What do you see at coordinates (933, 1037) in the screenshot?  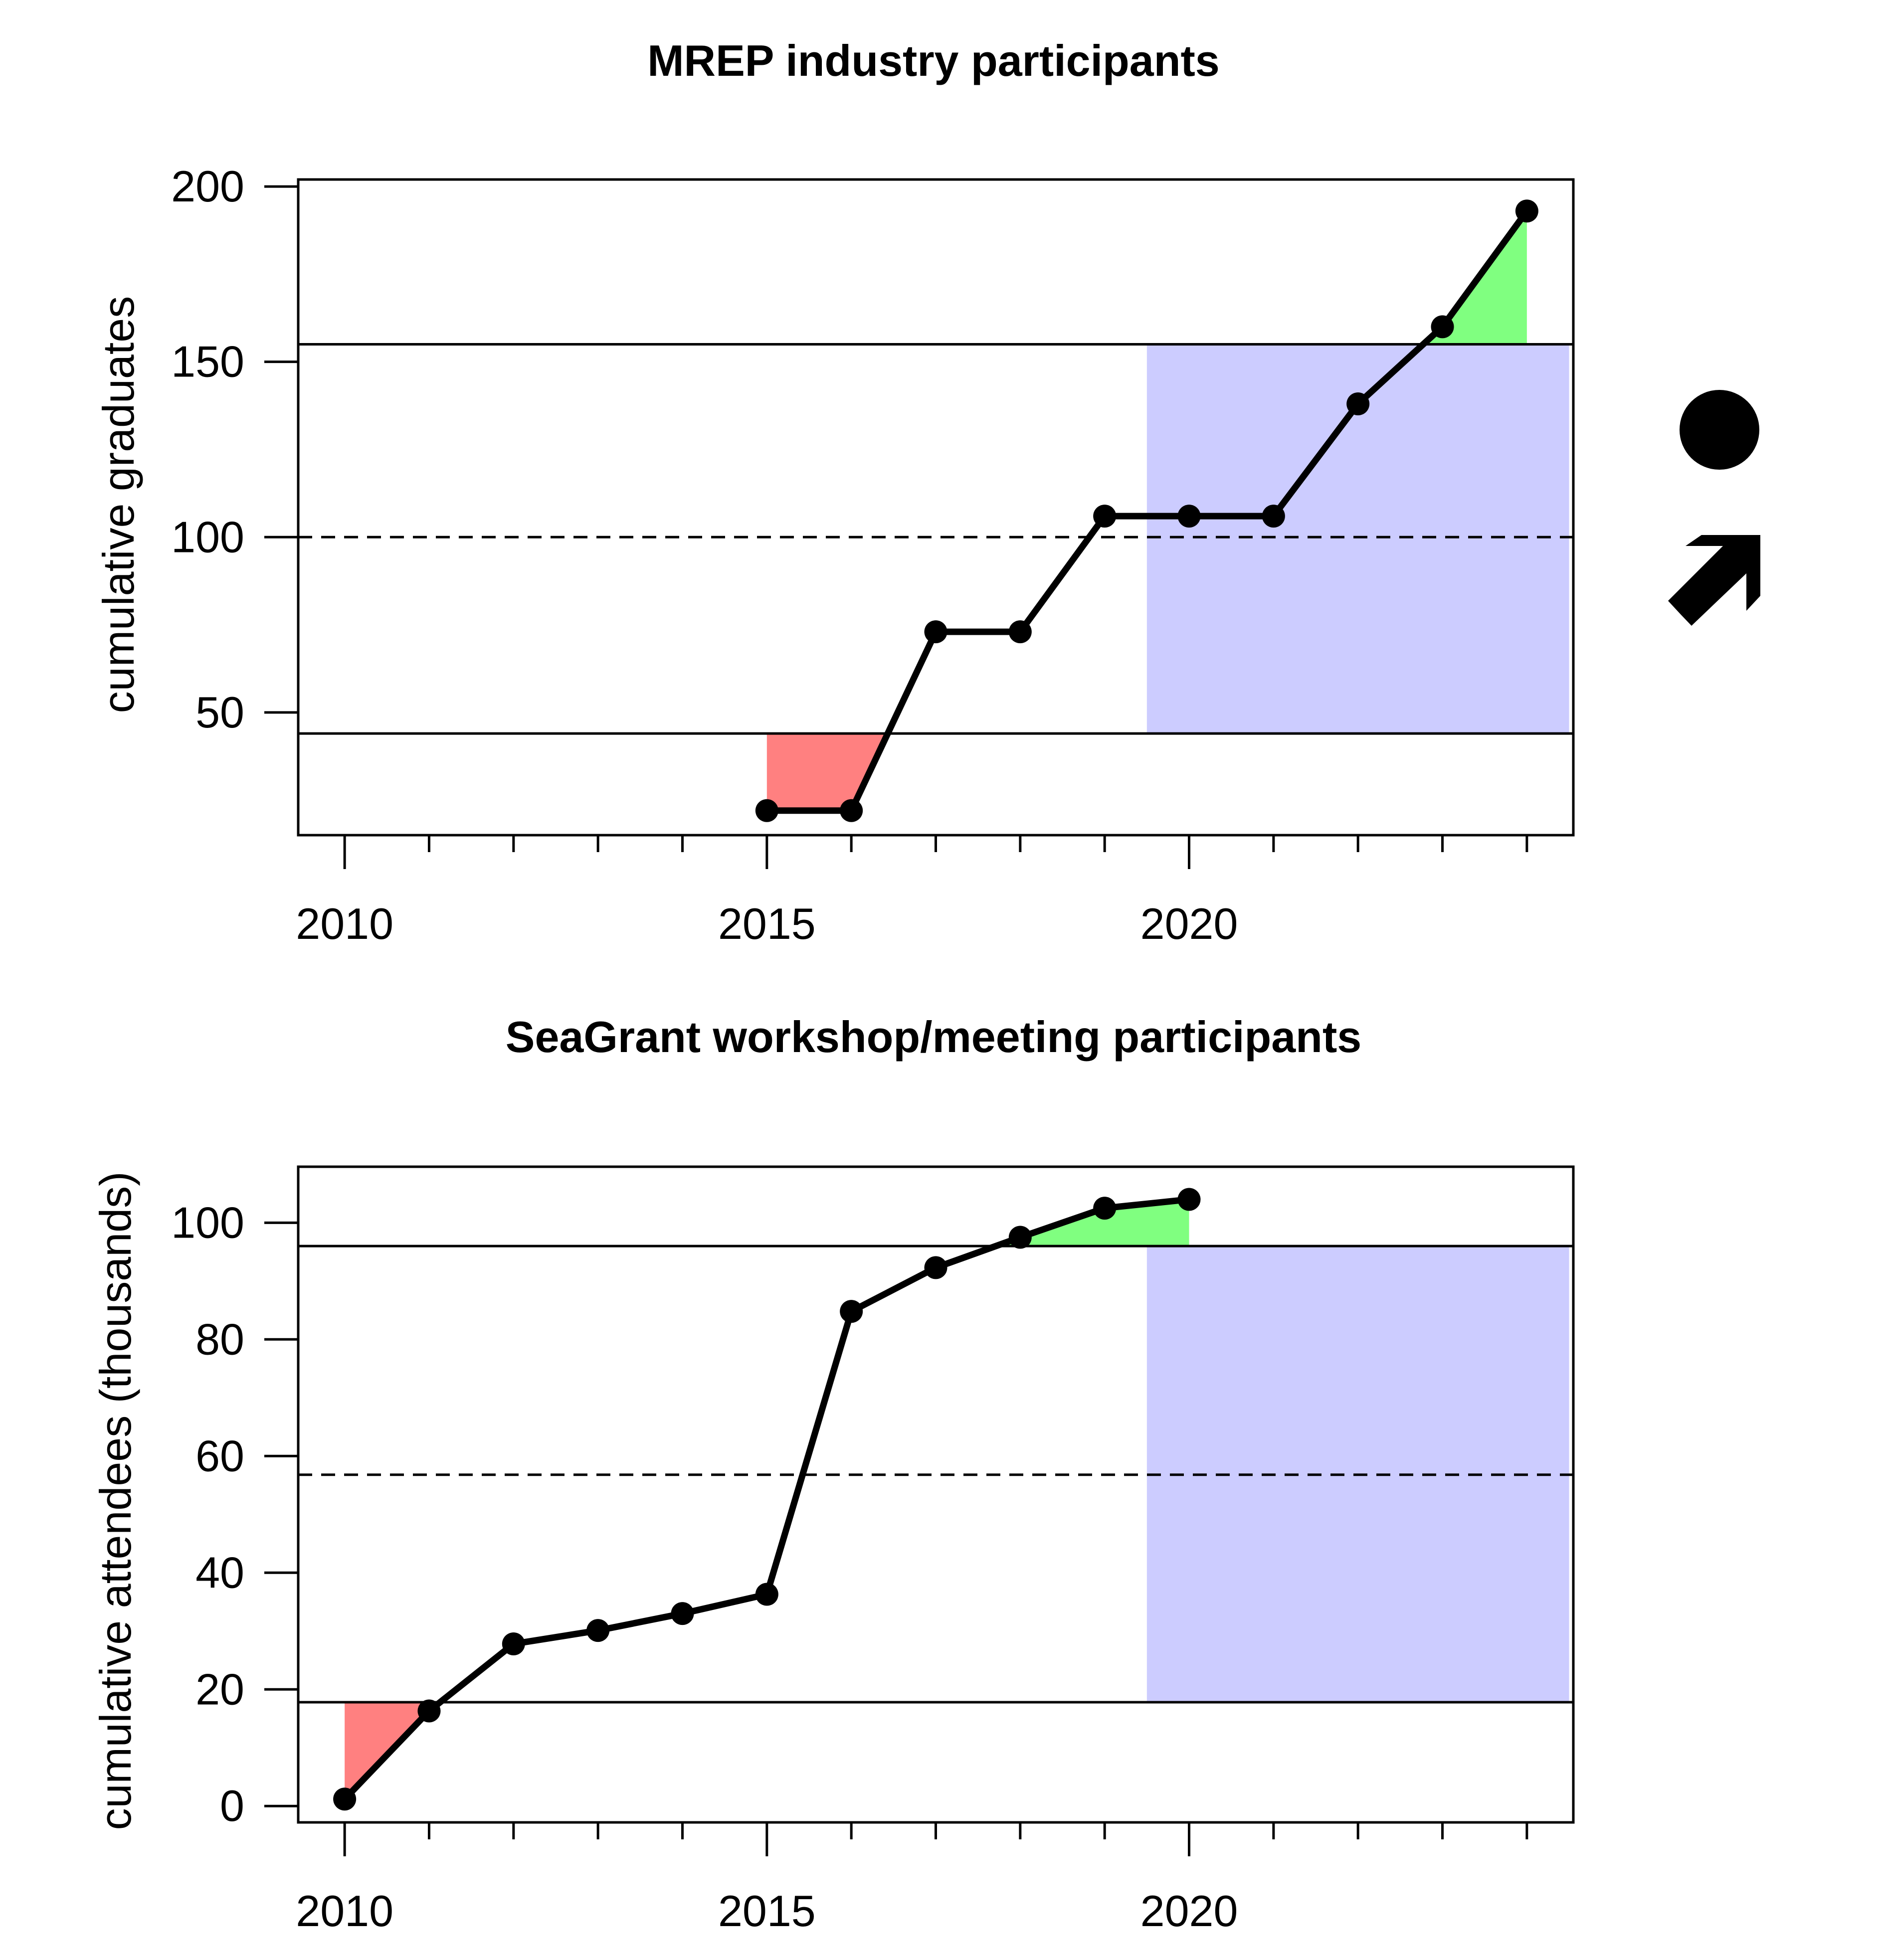 I see `chart-title: SeaGrant workshop/meeting participants` at bounding box center [933, 1037].